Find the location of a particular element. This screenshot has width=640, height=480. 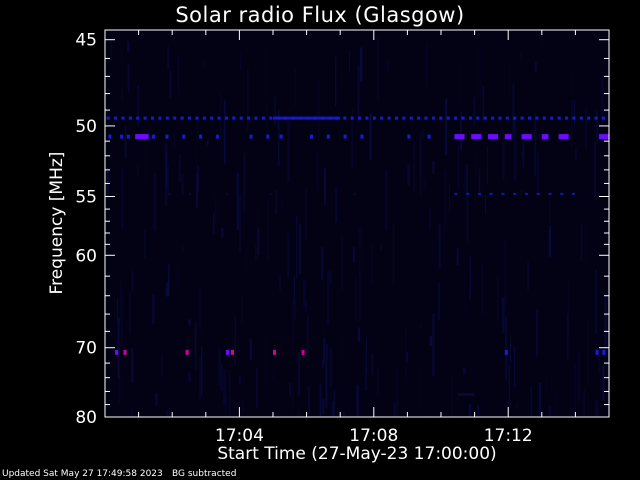

emission-49.5mhz-burst is located at coordinates (307, 118).